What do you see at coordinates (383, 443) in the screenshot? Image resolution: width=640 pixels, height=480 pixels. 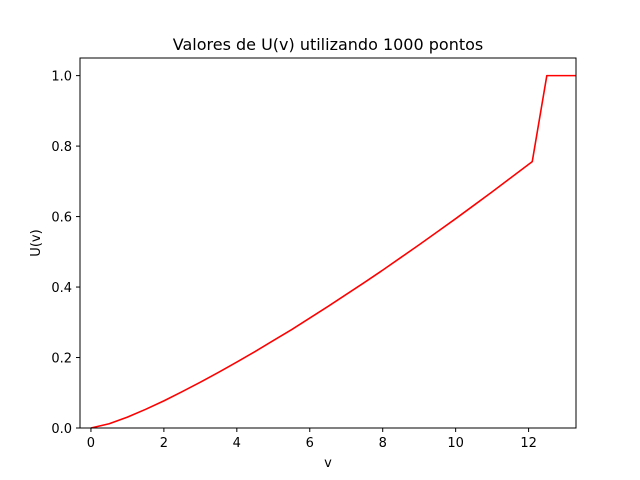 I see `x-tick-label: 8` at bounding box center [383, 443].